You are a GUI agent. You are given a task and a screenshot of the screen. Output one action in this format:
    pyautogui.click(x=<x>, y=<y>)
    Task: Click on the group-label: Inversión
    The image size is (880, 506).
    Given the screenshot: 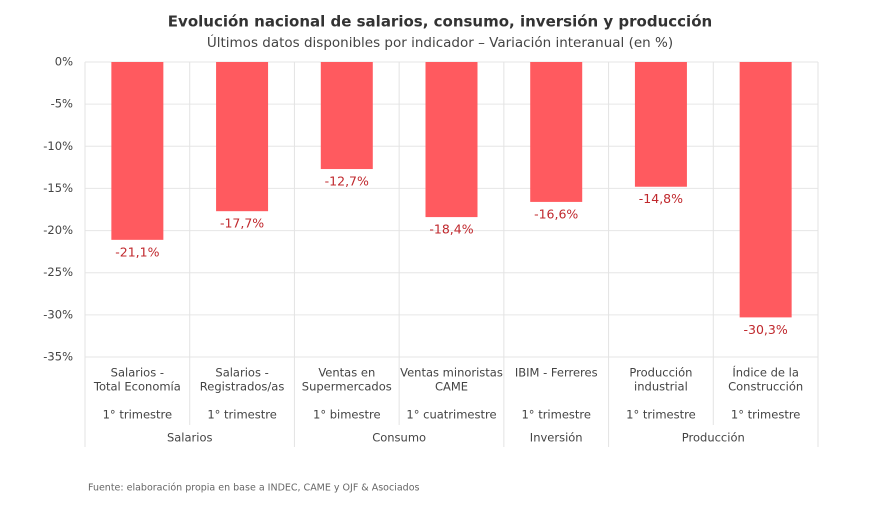 What is the action you would take?
    pyautogui.click(x=556, y=438)
    